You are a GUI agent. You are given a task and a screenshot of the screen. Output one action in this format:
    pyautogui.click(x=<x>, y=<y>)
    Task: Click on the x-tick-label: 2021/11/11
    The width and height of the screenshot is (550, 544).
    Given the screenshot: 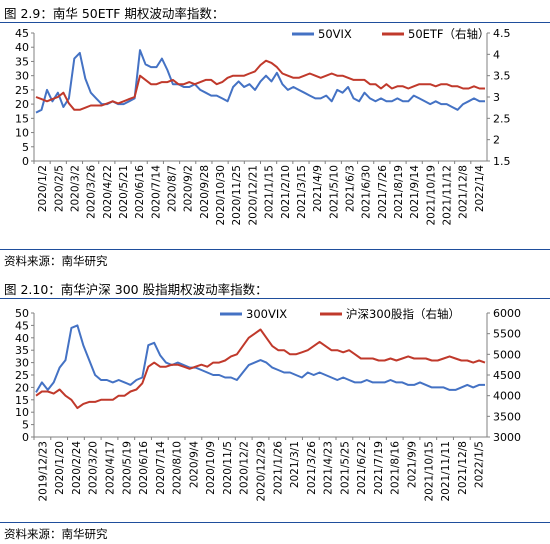 What is the action you would take?
    pyautogui.click(x=446, y=471)
    